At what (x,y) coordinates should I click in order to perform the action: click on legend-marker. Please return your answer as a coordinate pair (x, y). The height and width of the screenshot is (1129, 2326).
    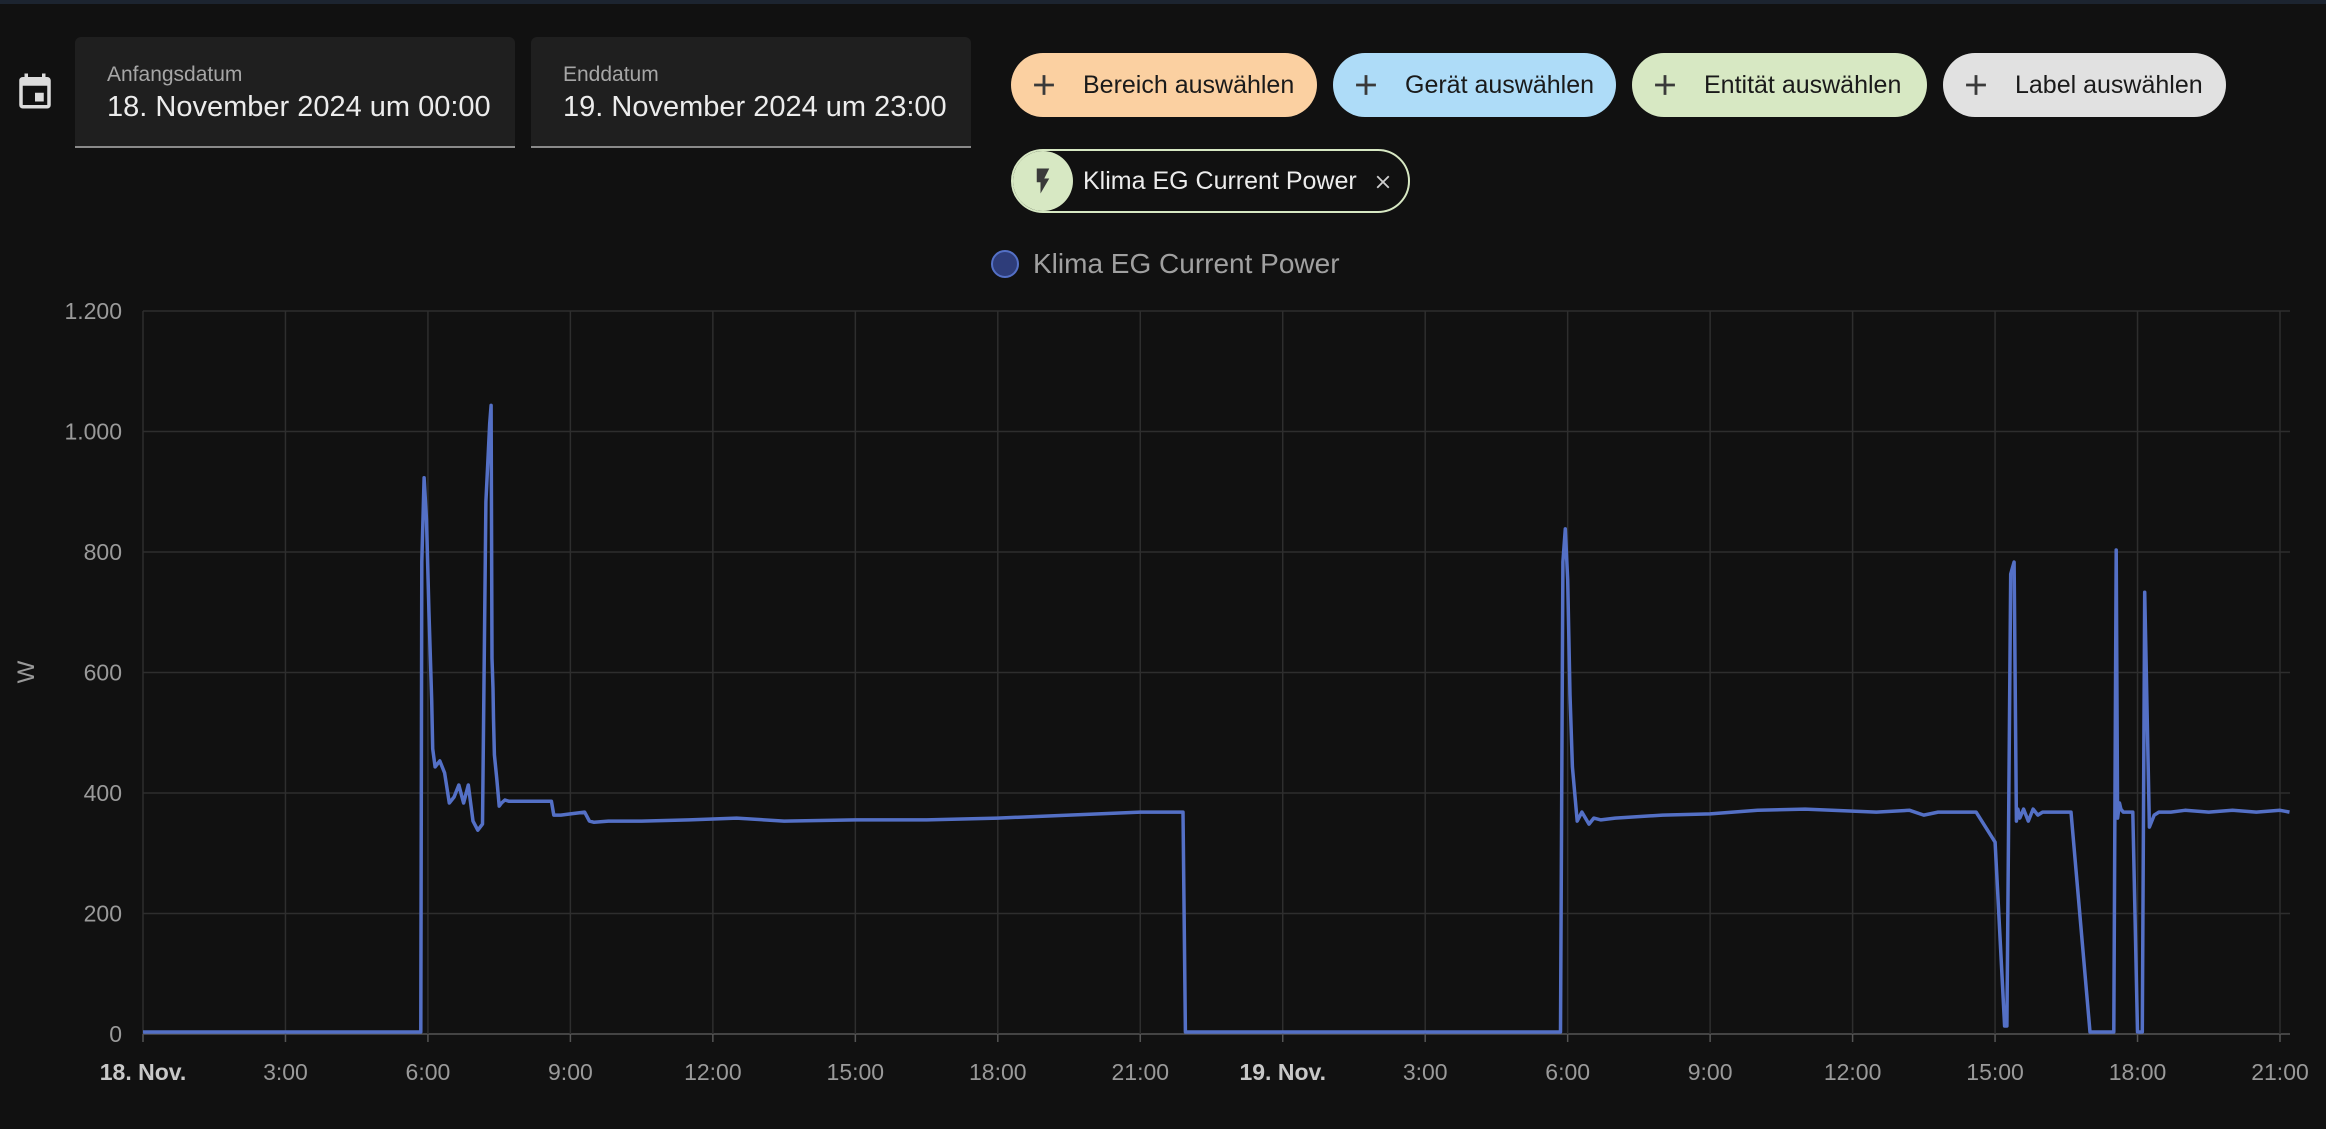
    Looking at the image, I should click on (1005, 264).